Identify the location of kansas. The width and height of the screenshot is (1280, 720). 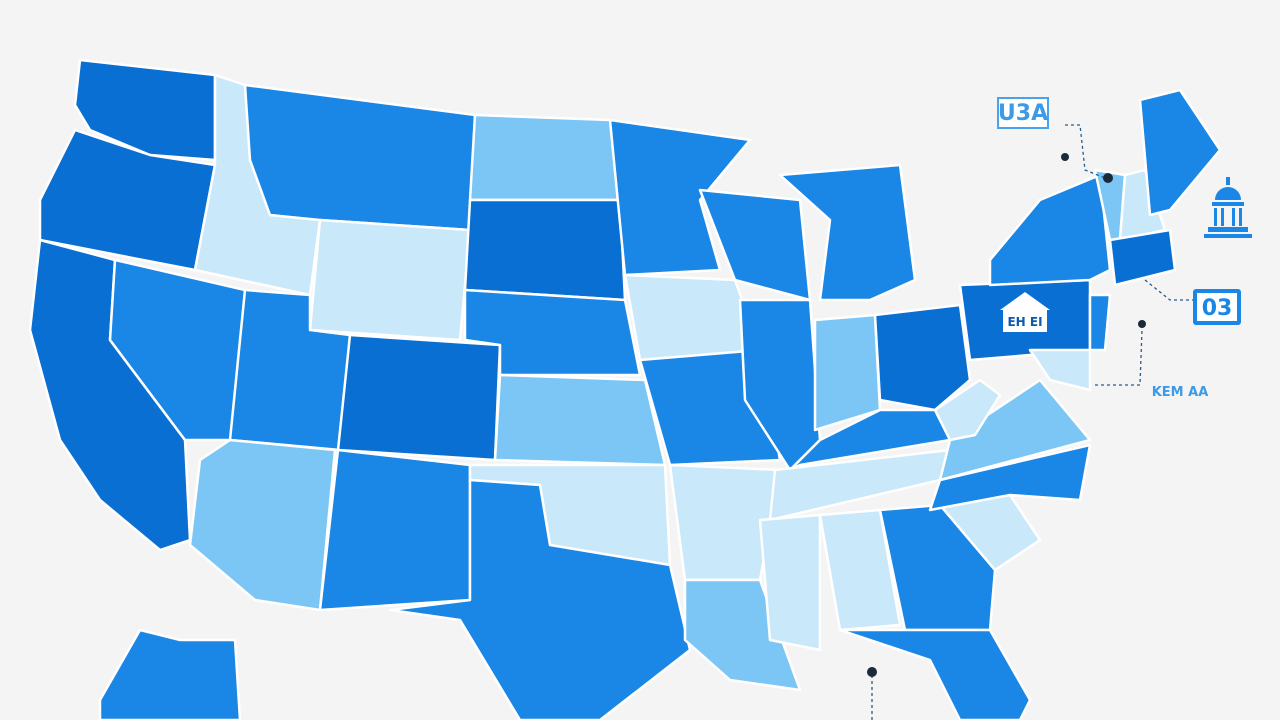
(580, 420).